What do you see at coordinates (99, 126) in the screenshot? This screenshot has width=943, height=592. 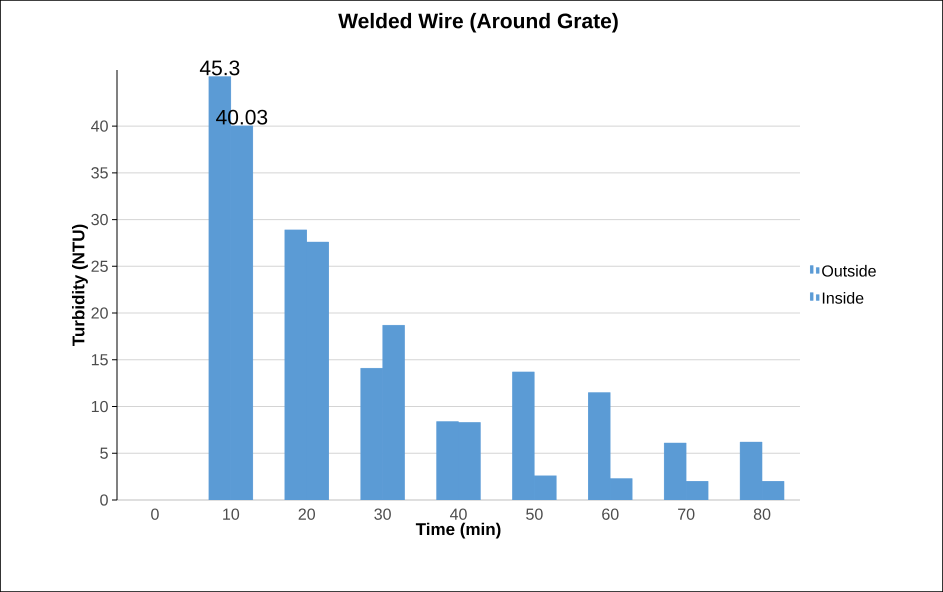 I see `y-tick-label: 40` at bounding box center [99, 126].